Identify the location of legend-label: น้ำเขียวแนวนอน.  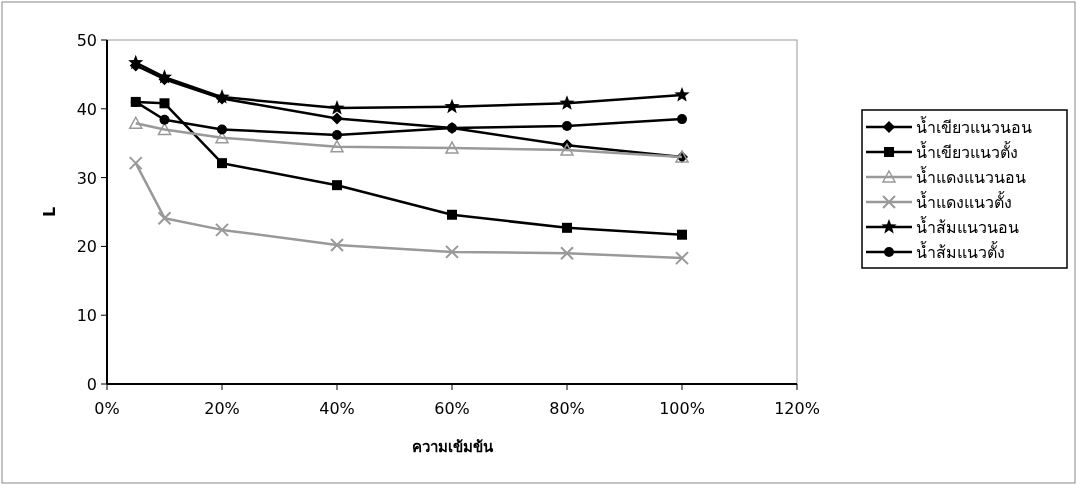
(974, 126).